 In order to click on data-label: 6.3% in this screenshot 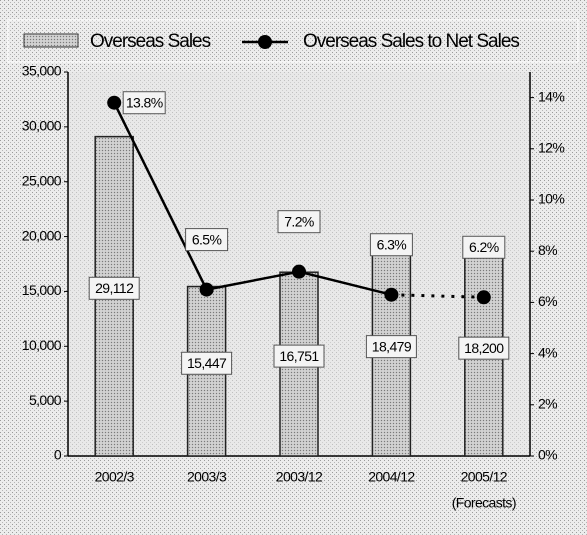, I will do `click(392, 244)`.